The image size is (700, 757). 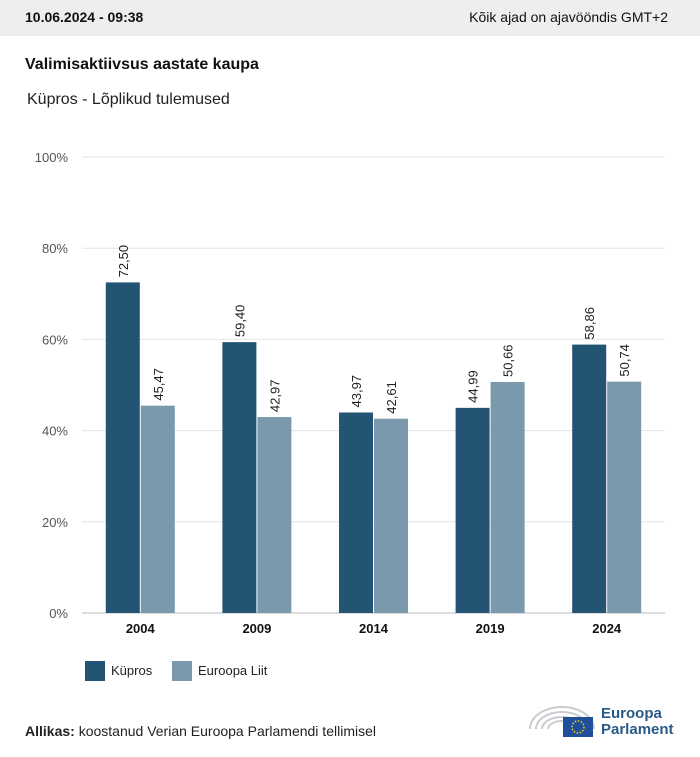 I want to click on data-label: 50,66, so click(x=508, y=360).